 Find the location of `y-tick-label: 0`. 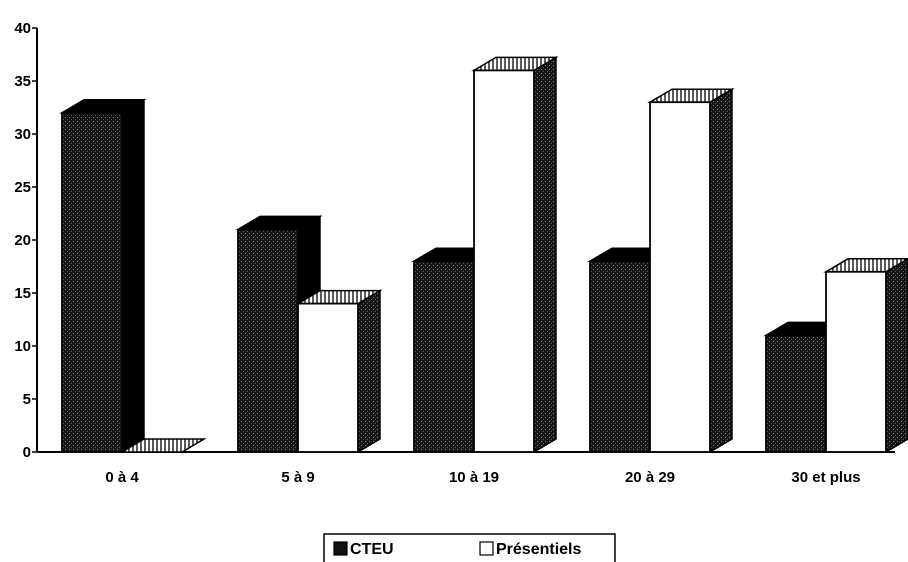

y-tick-label: 0 is located at coordinates (27, 452).